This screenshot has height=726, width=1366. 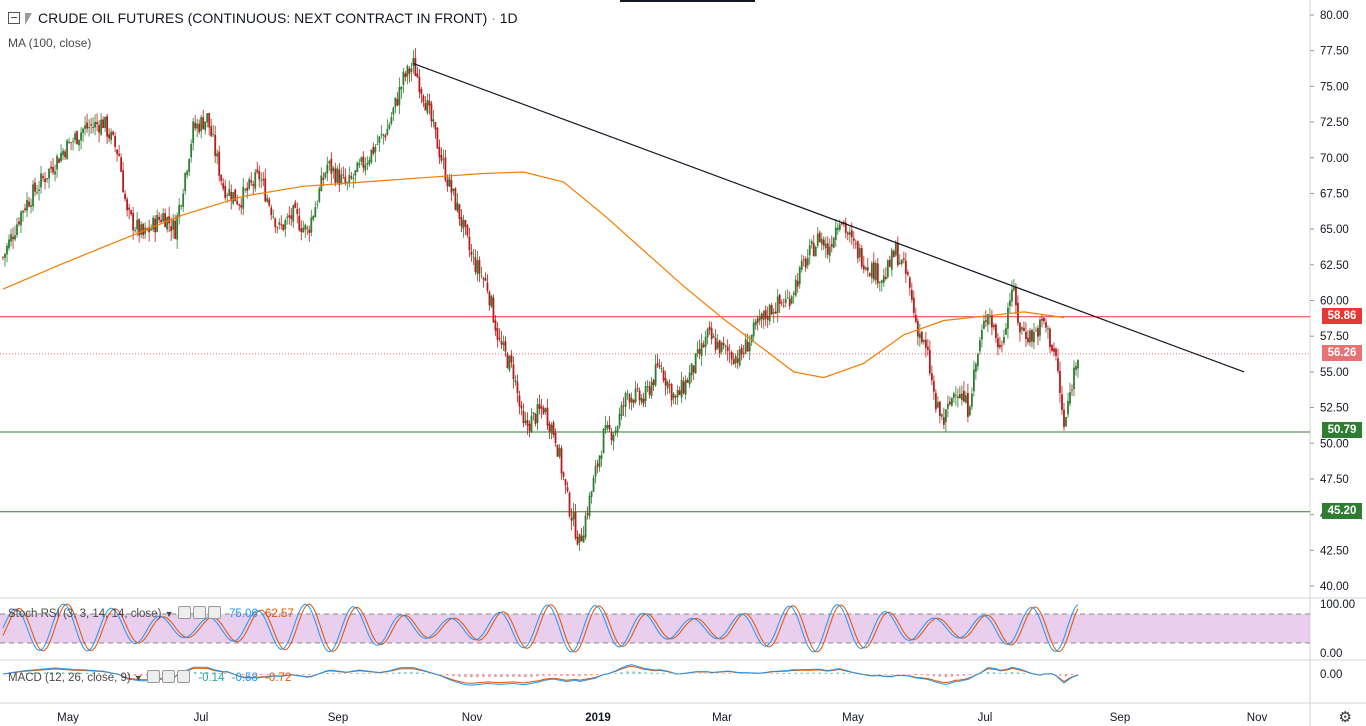 What do you see at coordinates (50, 43) in the screenshot?
I see `ma-legend: MA (100, close)` at bounding box center [50, 43].